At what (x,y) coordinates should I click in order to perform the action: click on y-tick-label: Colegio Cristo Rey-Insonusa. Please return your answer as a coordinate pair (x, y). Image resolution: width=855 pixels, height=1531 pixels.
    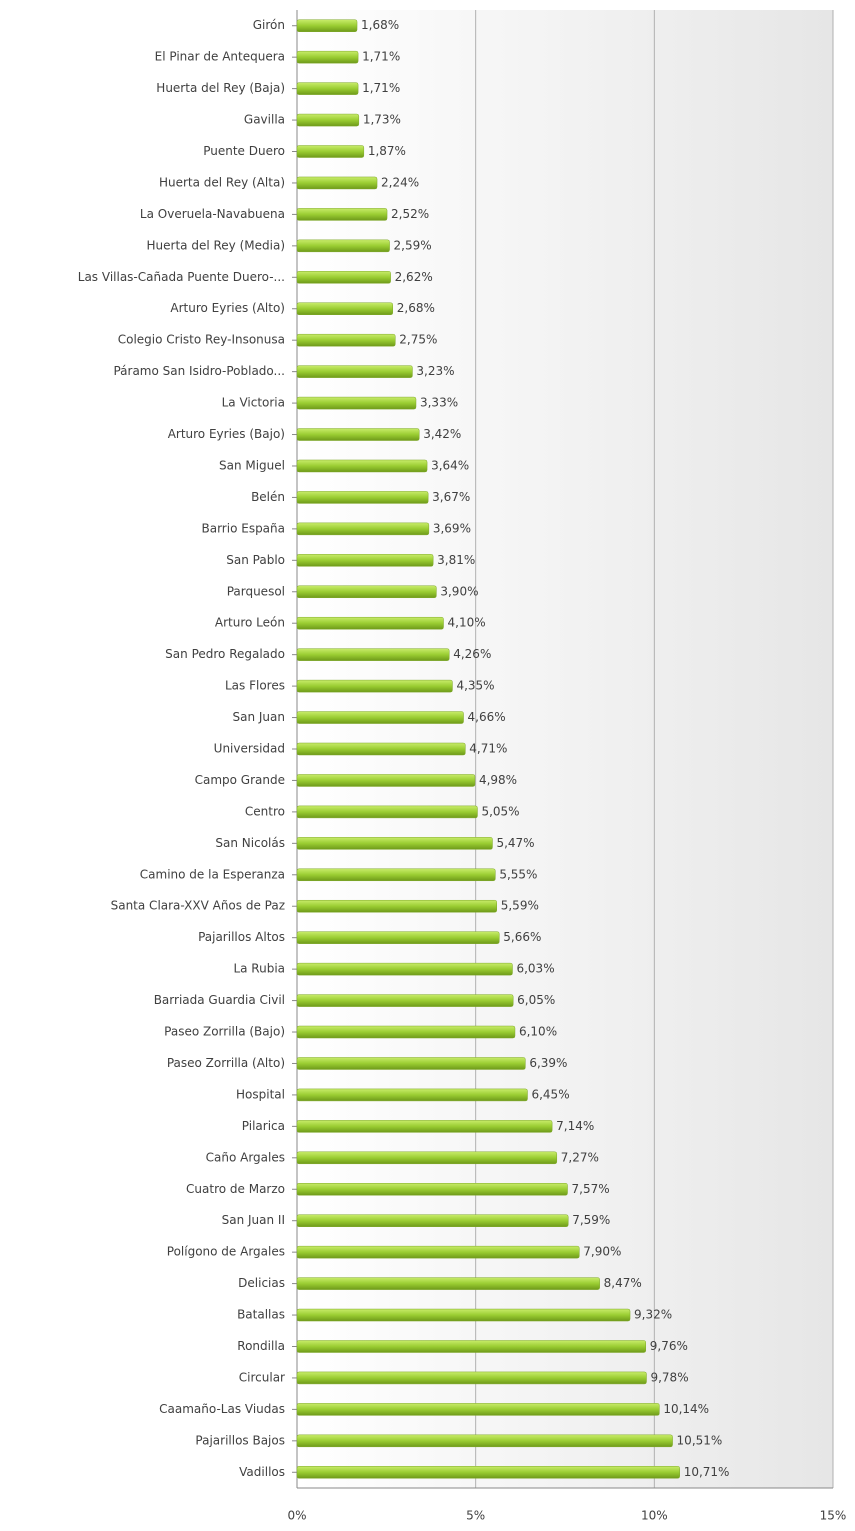
    Looking at the image, I should click on (201, 340).